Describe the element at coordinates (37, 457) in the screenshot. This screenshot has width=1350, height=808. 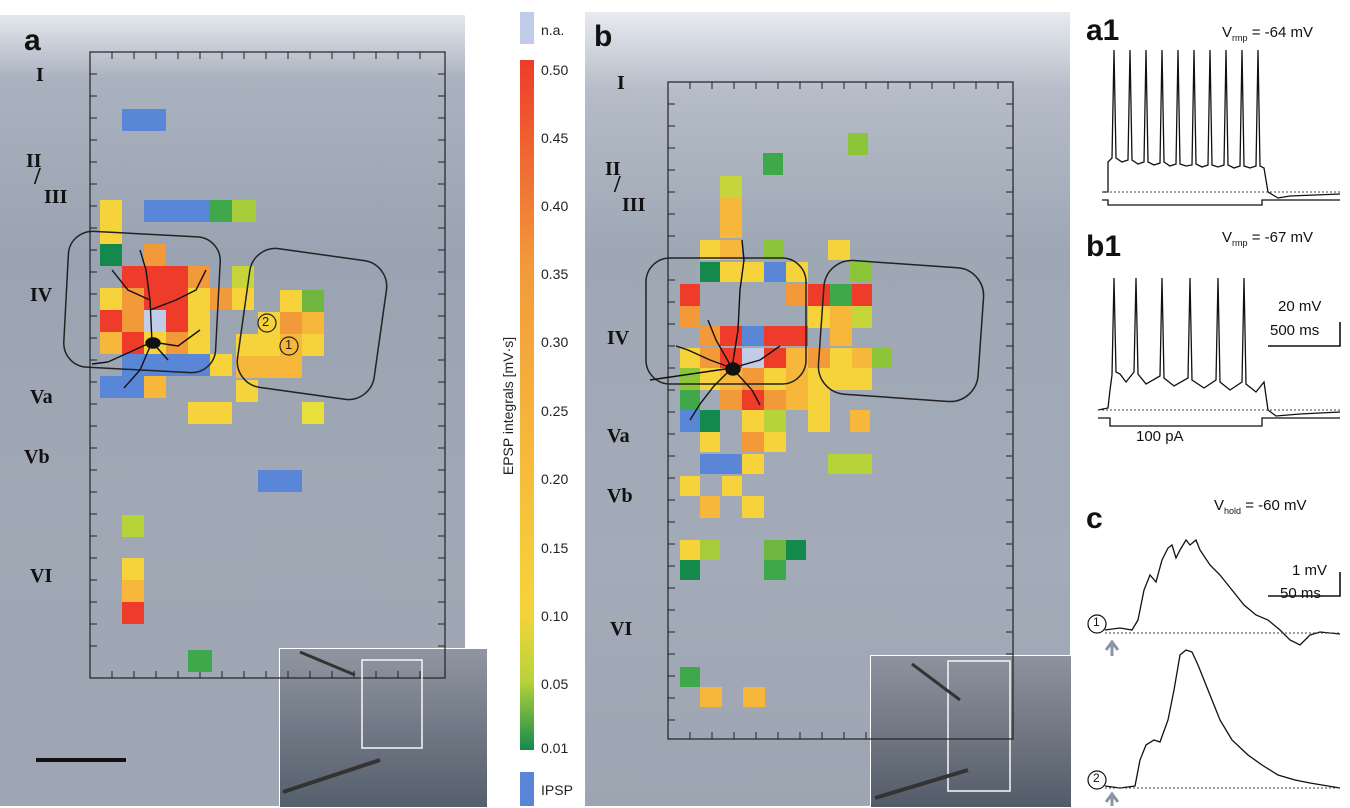
I see `layer-a-Vb: Vb` at that location.